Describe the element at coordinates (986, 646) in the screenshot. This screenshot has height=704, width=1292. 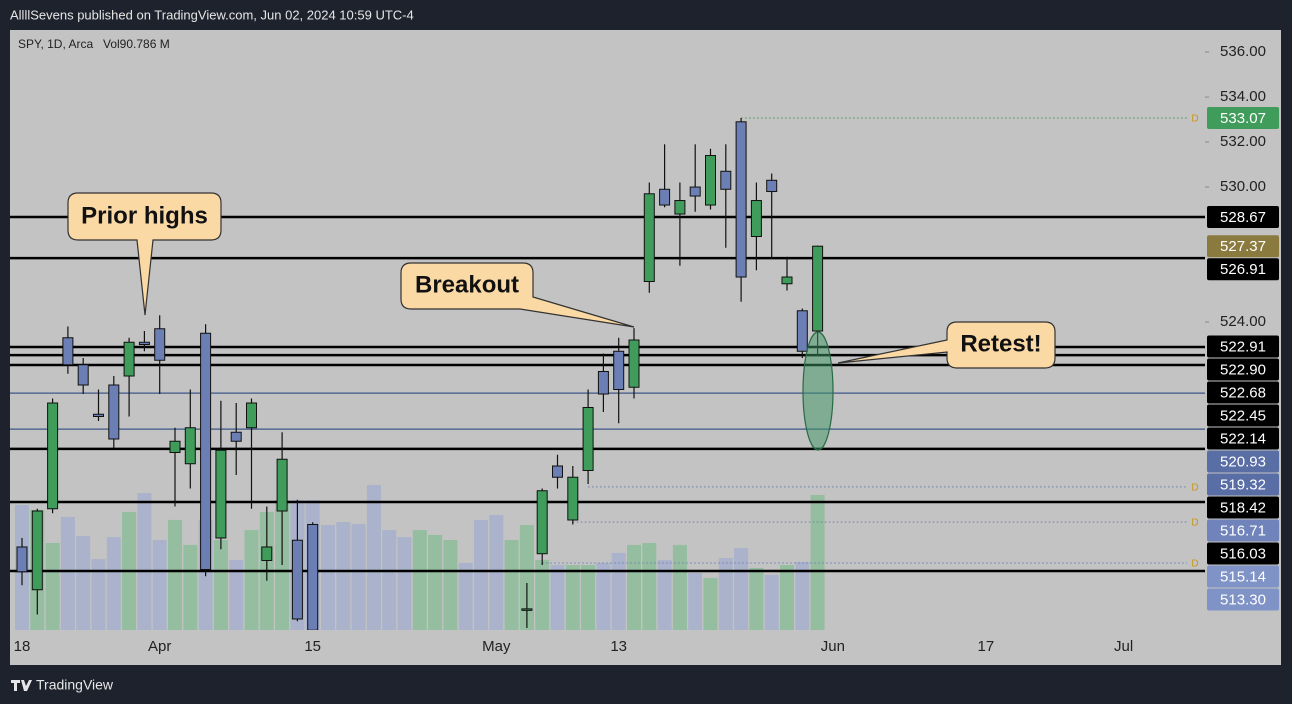
I see `x-tick-label: 17` at that location.